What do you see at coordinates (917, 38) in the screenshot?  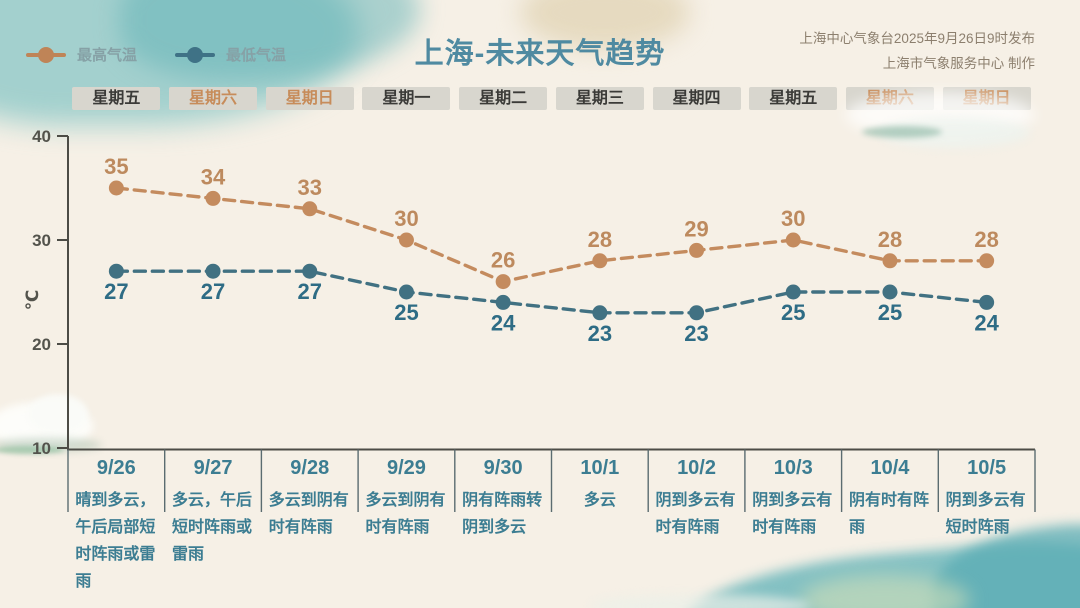 I see `attribution-line1: 上海中心气象台2025年9月26日9时发布` at bounding box center [917, 38].